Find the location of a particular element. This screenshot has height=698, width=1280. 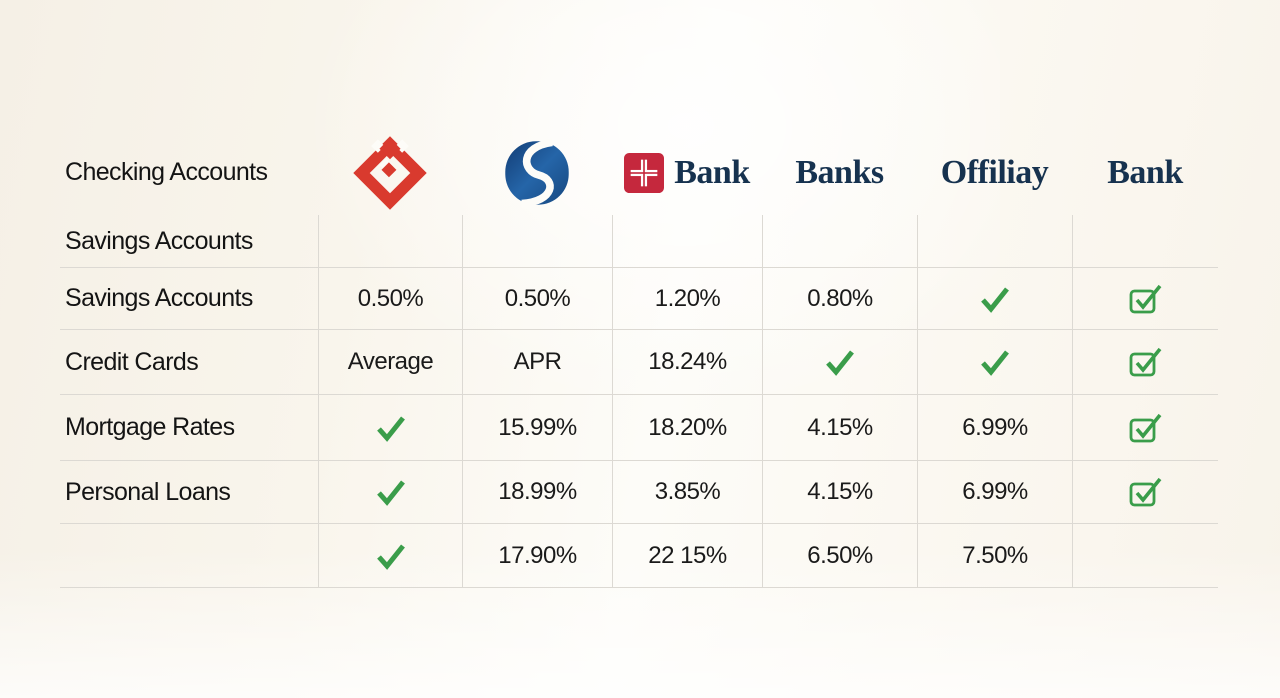

row-label: Mortgage Rates is located at coordinates (150, 427).